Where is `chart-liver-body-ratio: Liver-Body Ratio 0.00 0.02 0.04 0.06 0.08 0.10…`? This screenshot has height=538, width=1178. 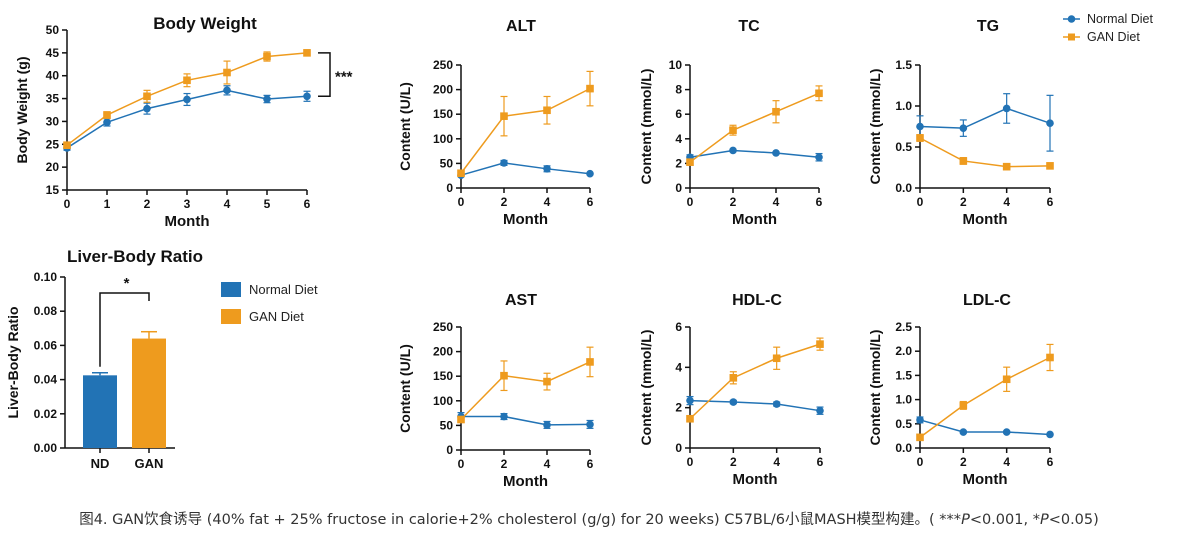 chart-liver-body-ratio: Liver-Body Ratio 0.00 0.02 0.04 0.06 0.08 0.10… is located at coordinates (161, 359).